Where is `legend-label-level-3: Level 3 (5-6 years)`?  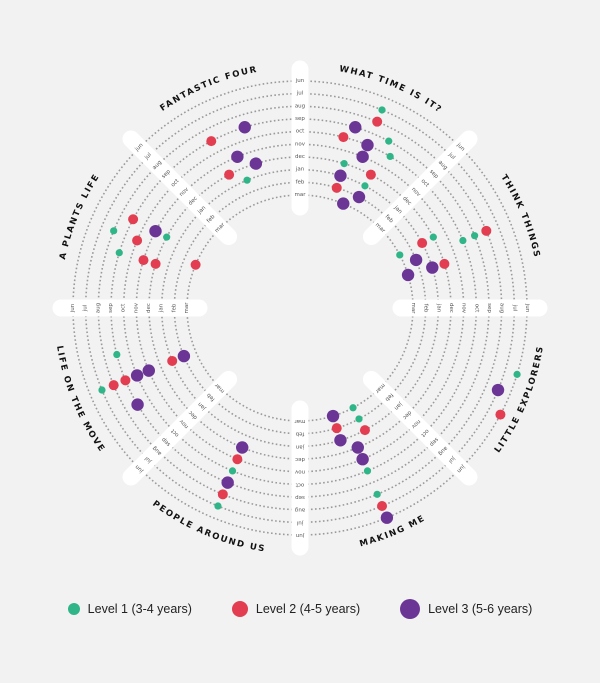
legend-label-level-3: Level 3 (5-6 years) is located at coordinates (480, 609).